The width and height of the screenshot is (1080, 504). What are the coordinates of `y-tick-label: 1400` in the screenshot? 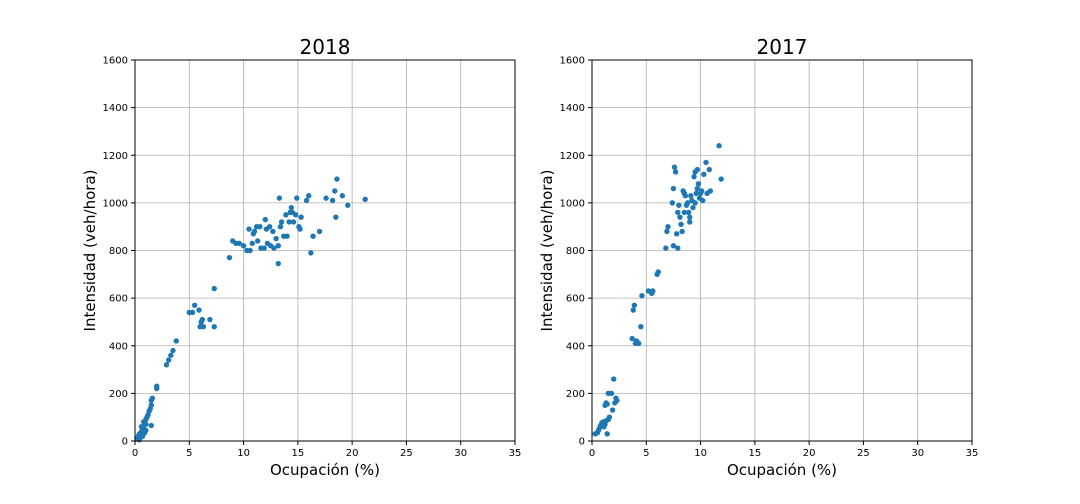 It's located at (572, 108).